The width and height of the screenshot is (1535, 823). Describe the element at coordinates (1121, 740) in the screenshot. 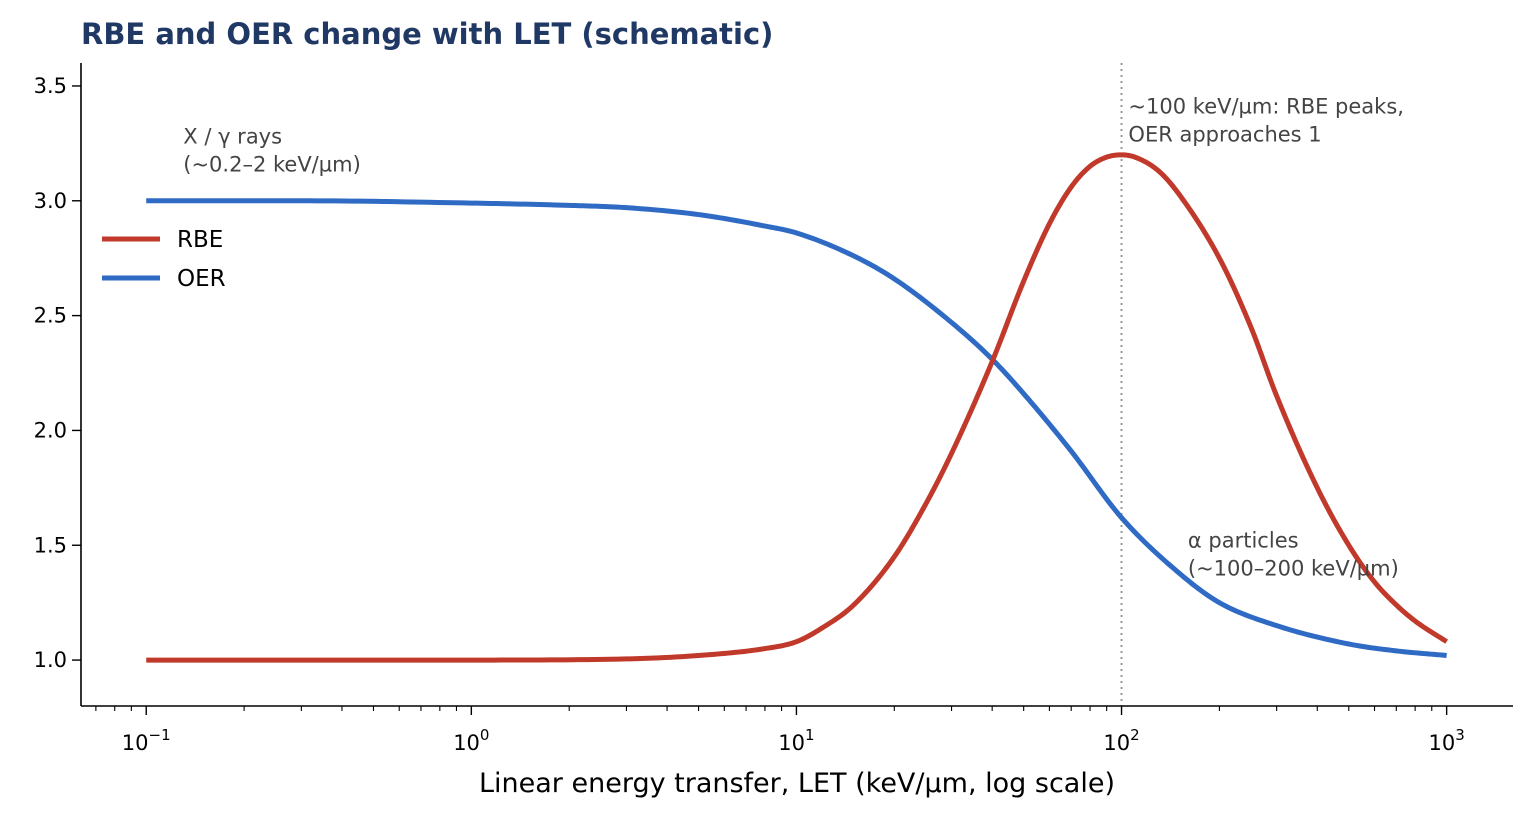

I see `x-tick-label: 10²` at that location.